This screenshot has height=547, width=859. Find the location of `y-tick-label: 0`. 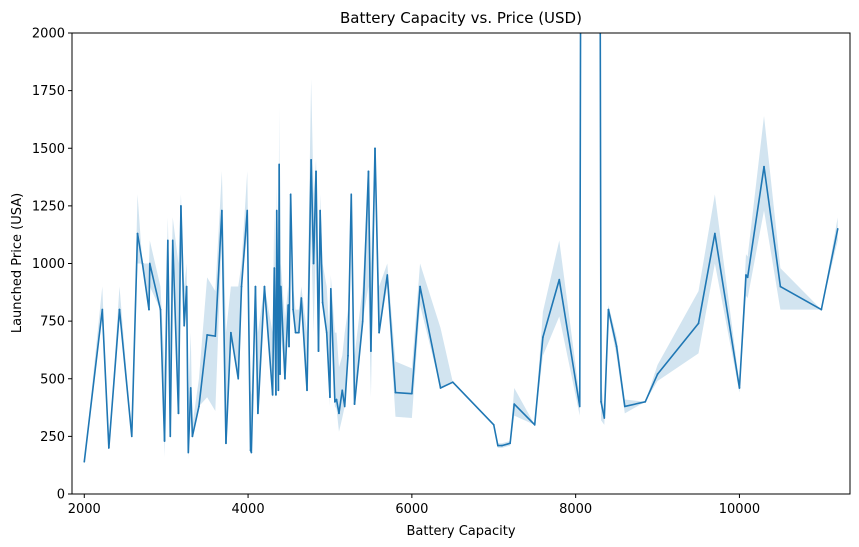

y-tick-label: 0 is located at coordinates (61, 495).